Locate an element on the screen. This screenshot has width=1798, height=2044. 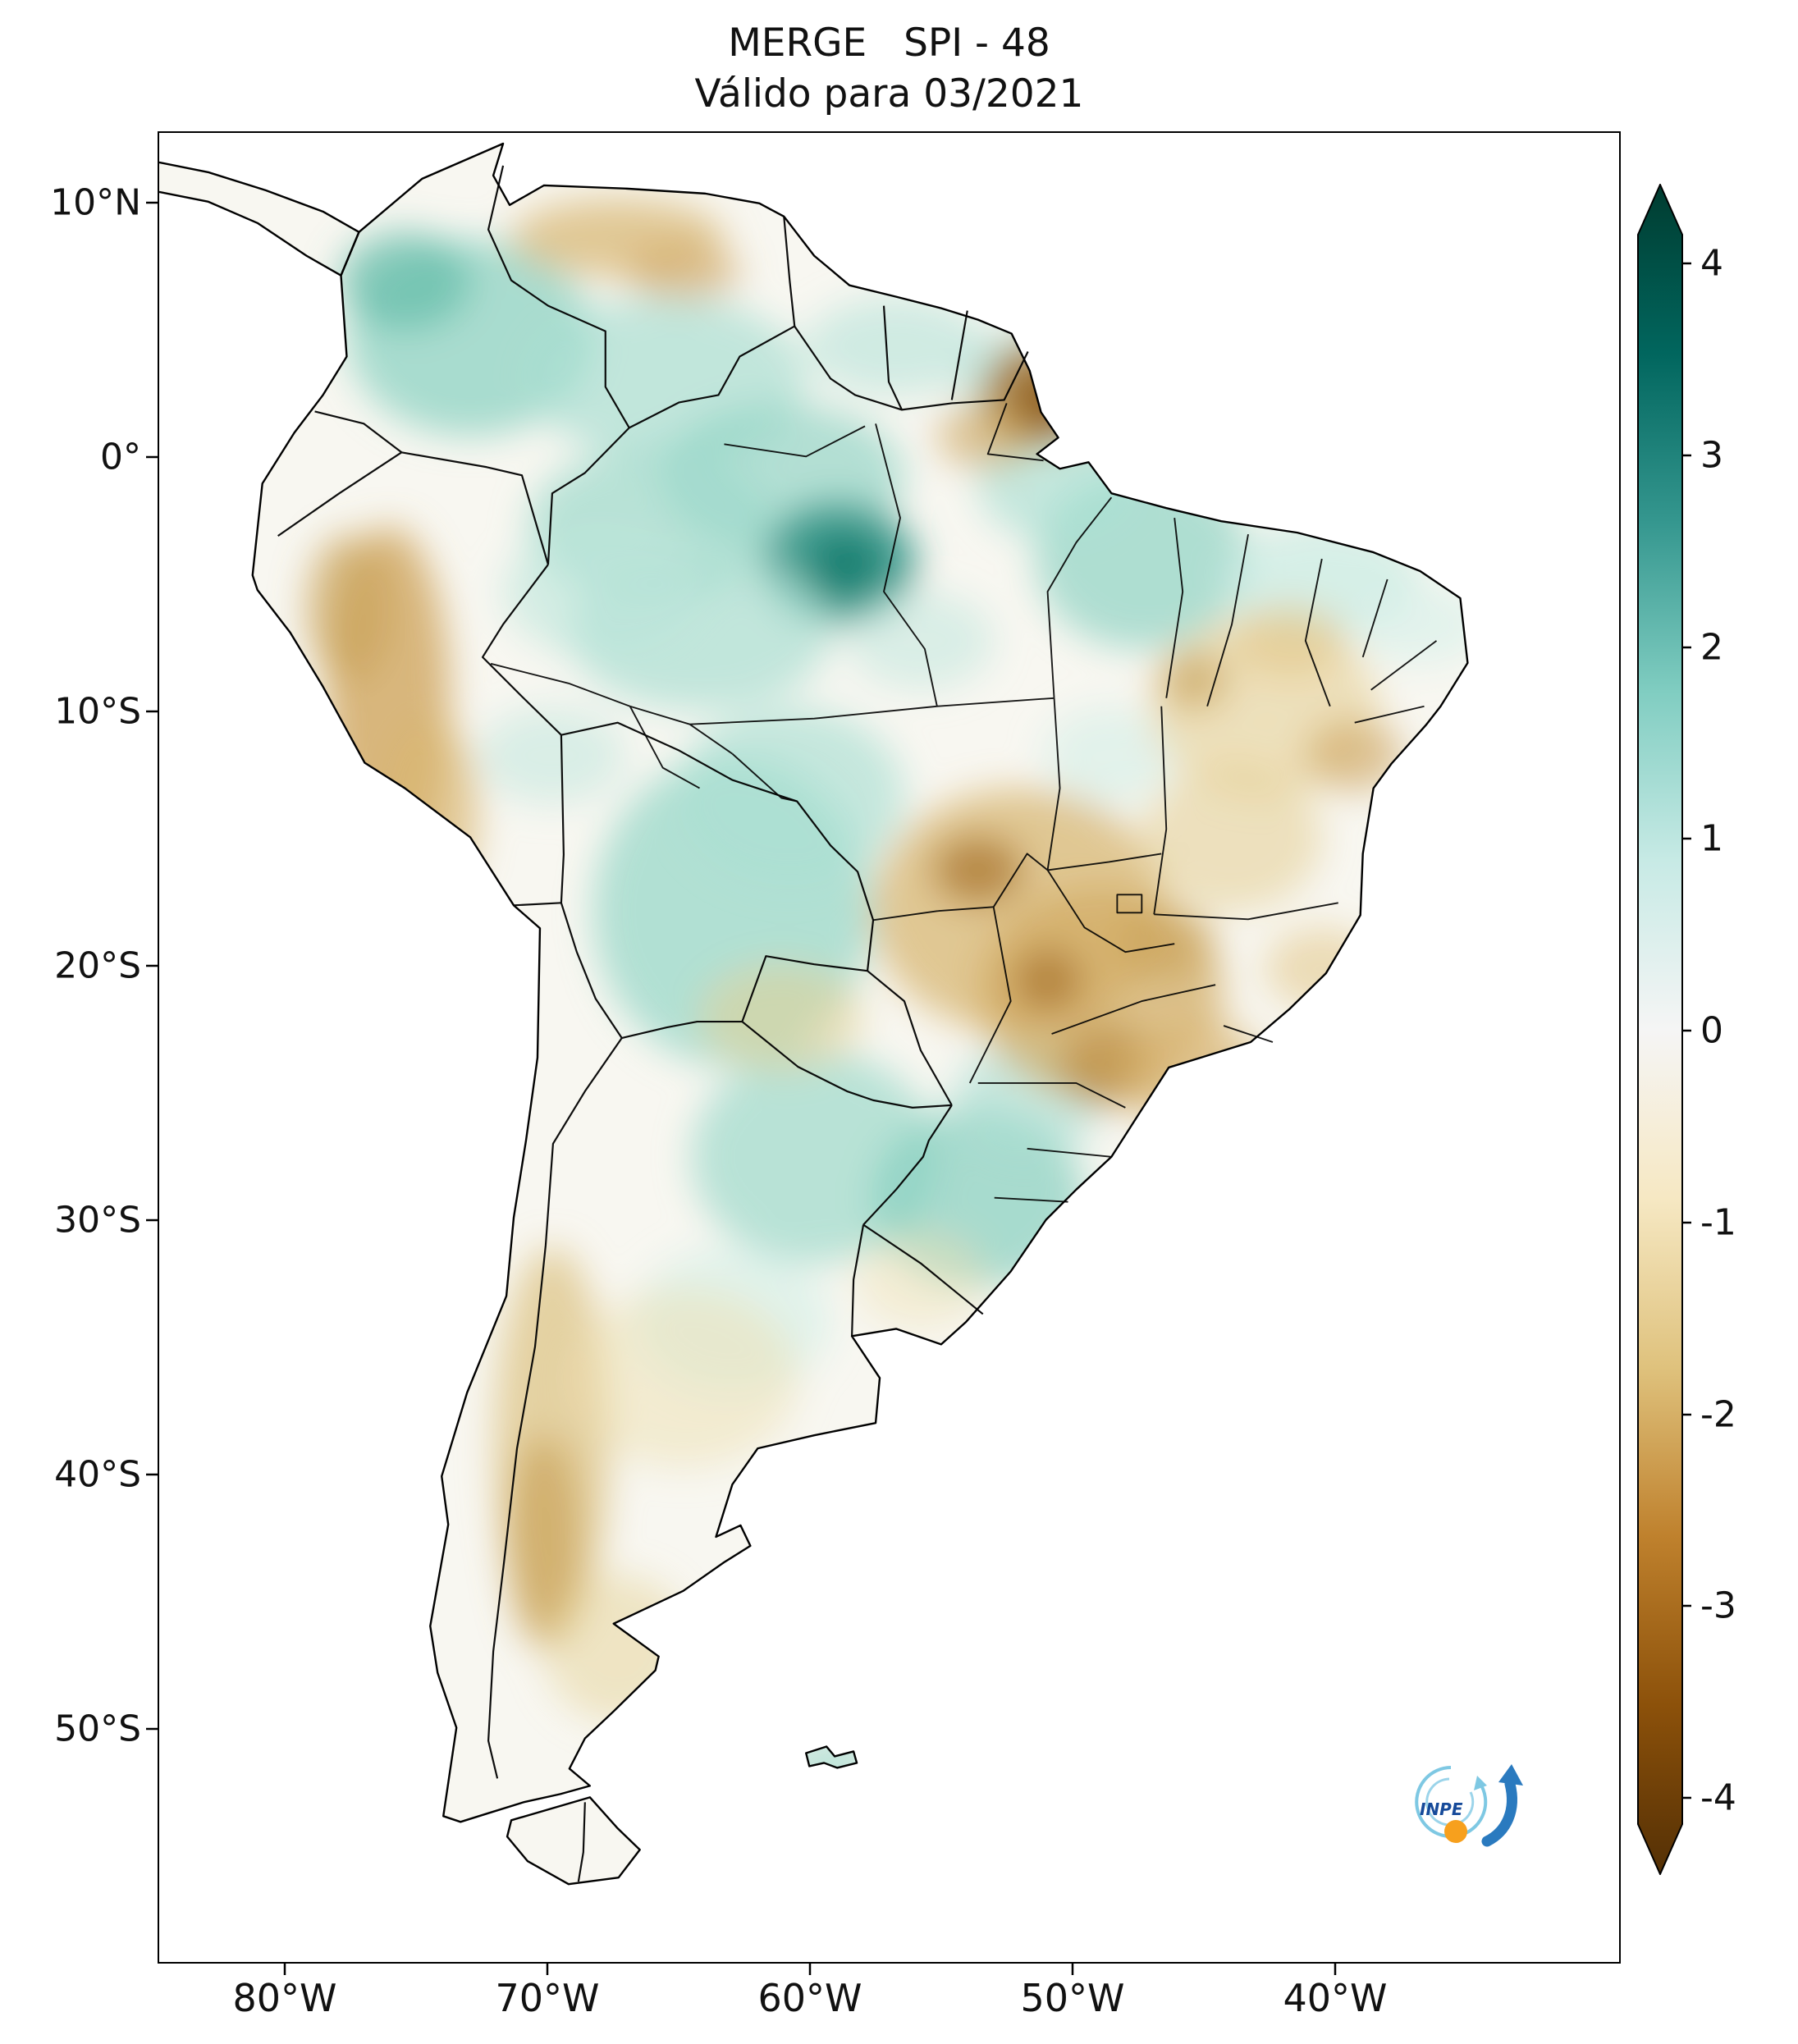
inpe-logo-swirl-icon is located at coordinates (1469, 1805).